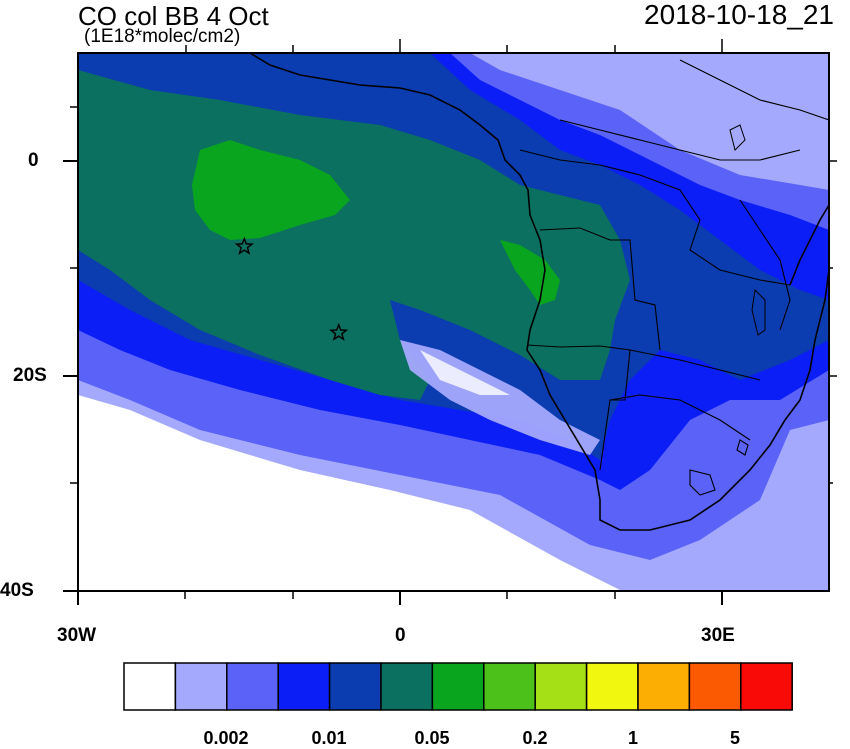  Describe the element at coordinates (432, 738) in the screenshot. I see `colorbar-label: 0.05` at that location.